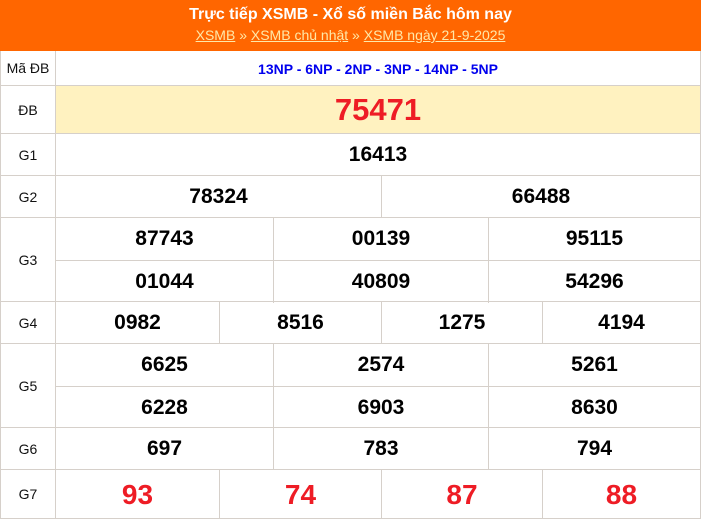 This screenshot has height=519, width=701. Describe the element at coordinates (622, 323) in the screenshot. I see `prize-number: 4194` at that location.